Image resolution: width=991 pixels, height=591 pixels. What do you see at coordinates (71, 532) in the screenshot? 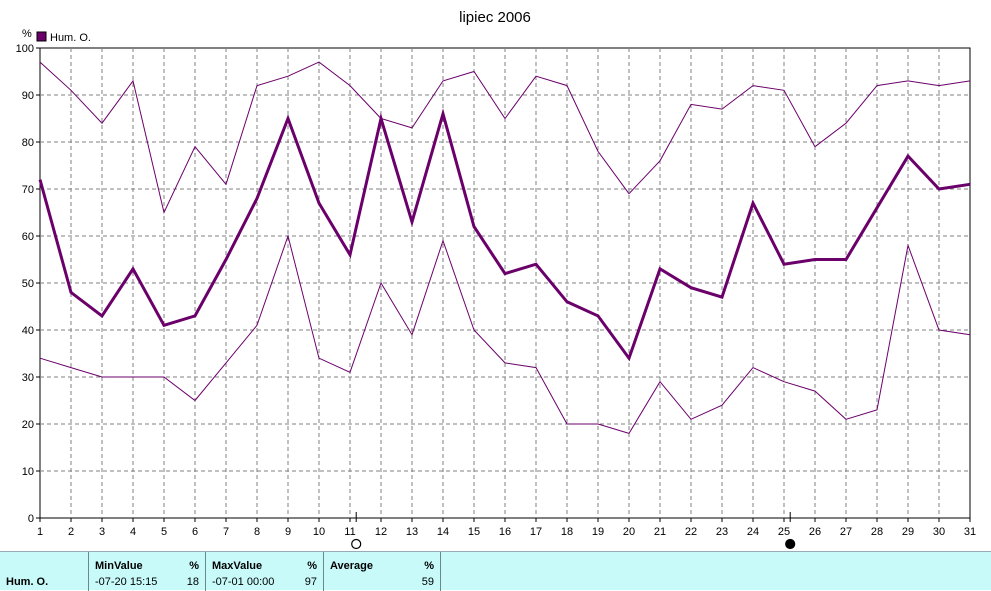
I see `x-tick-label: 2` at bounding box center [71, 532].